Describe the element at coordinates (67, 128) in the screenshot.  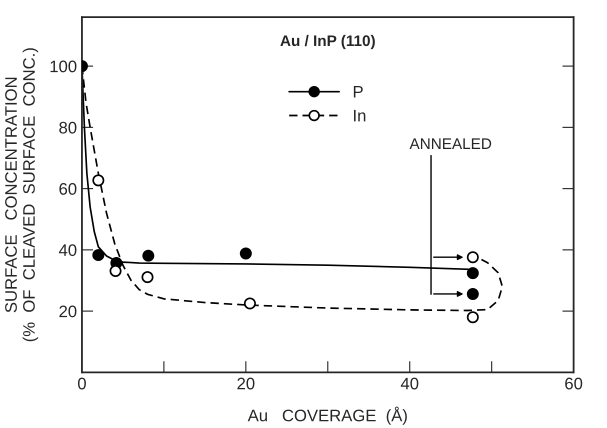
I see `y-tick-label: 80` at that location.